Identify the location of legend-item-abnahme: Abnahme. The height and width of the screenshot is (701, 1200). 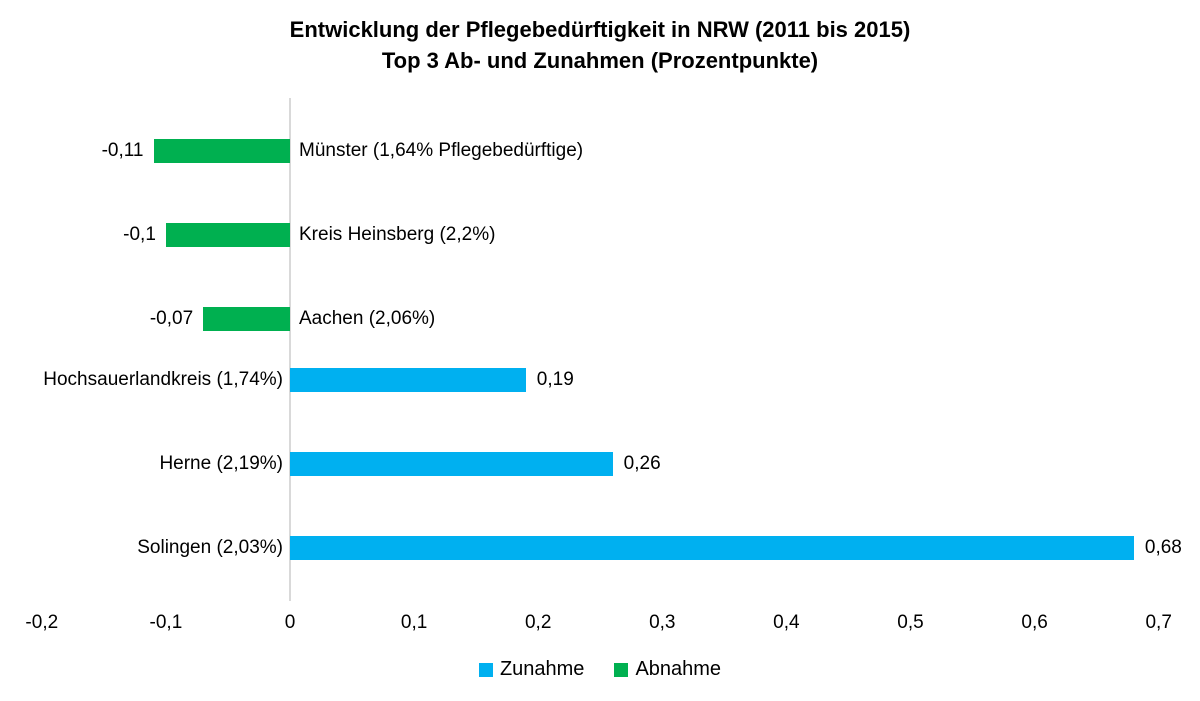
(667, 669).